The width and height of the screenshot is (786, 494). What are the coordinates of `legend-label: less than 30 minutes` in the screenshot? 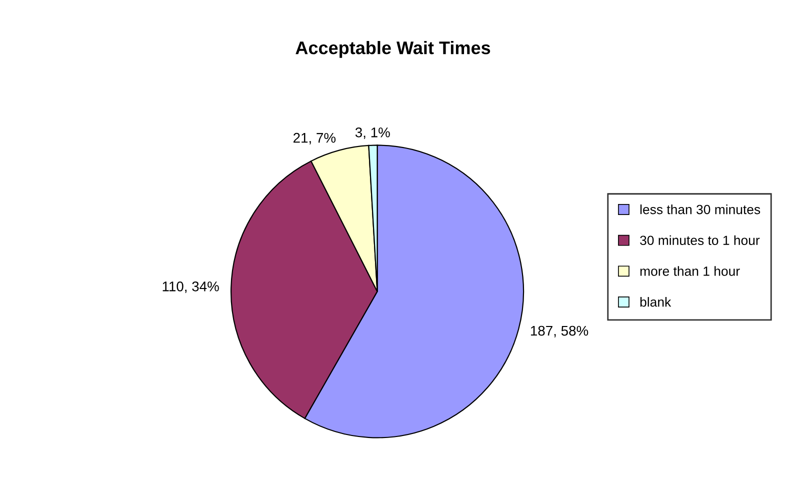 It's located at (700, 209).